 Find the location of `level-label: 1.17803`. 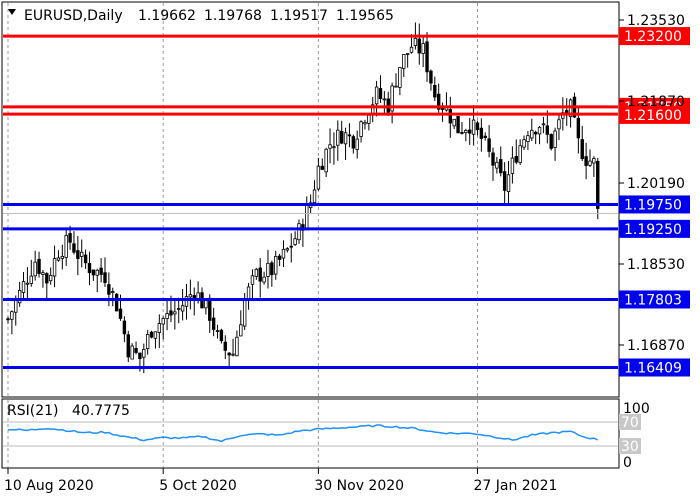

level-label: 1.17803 is located at coordinates (653, 300).